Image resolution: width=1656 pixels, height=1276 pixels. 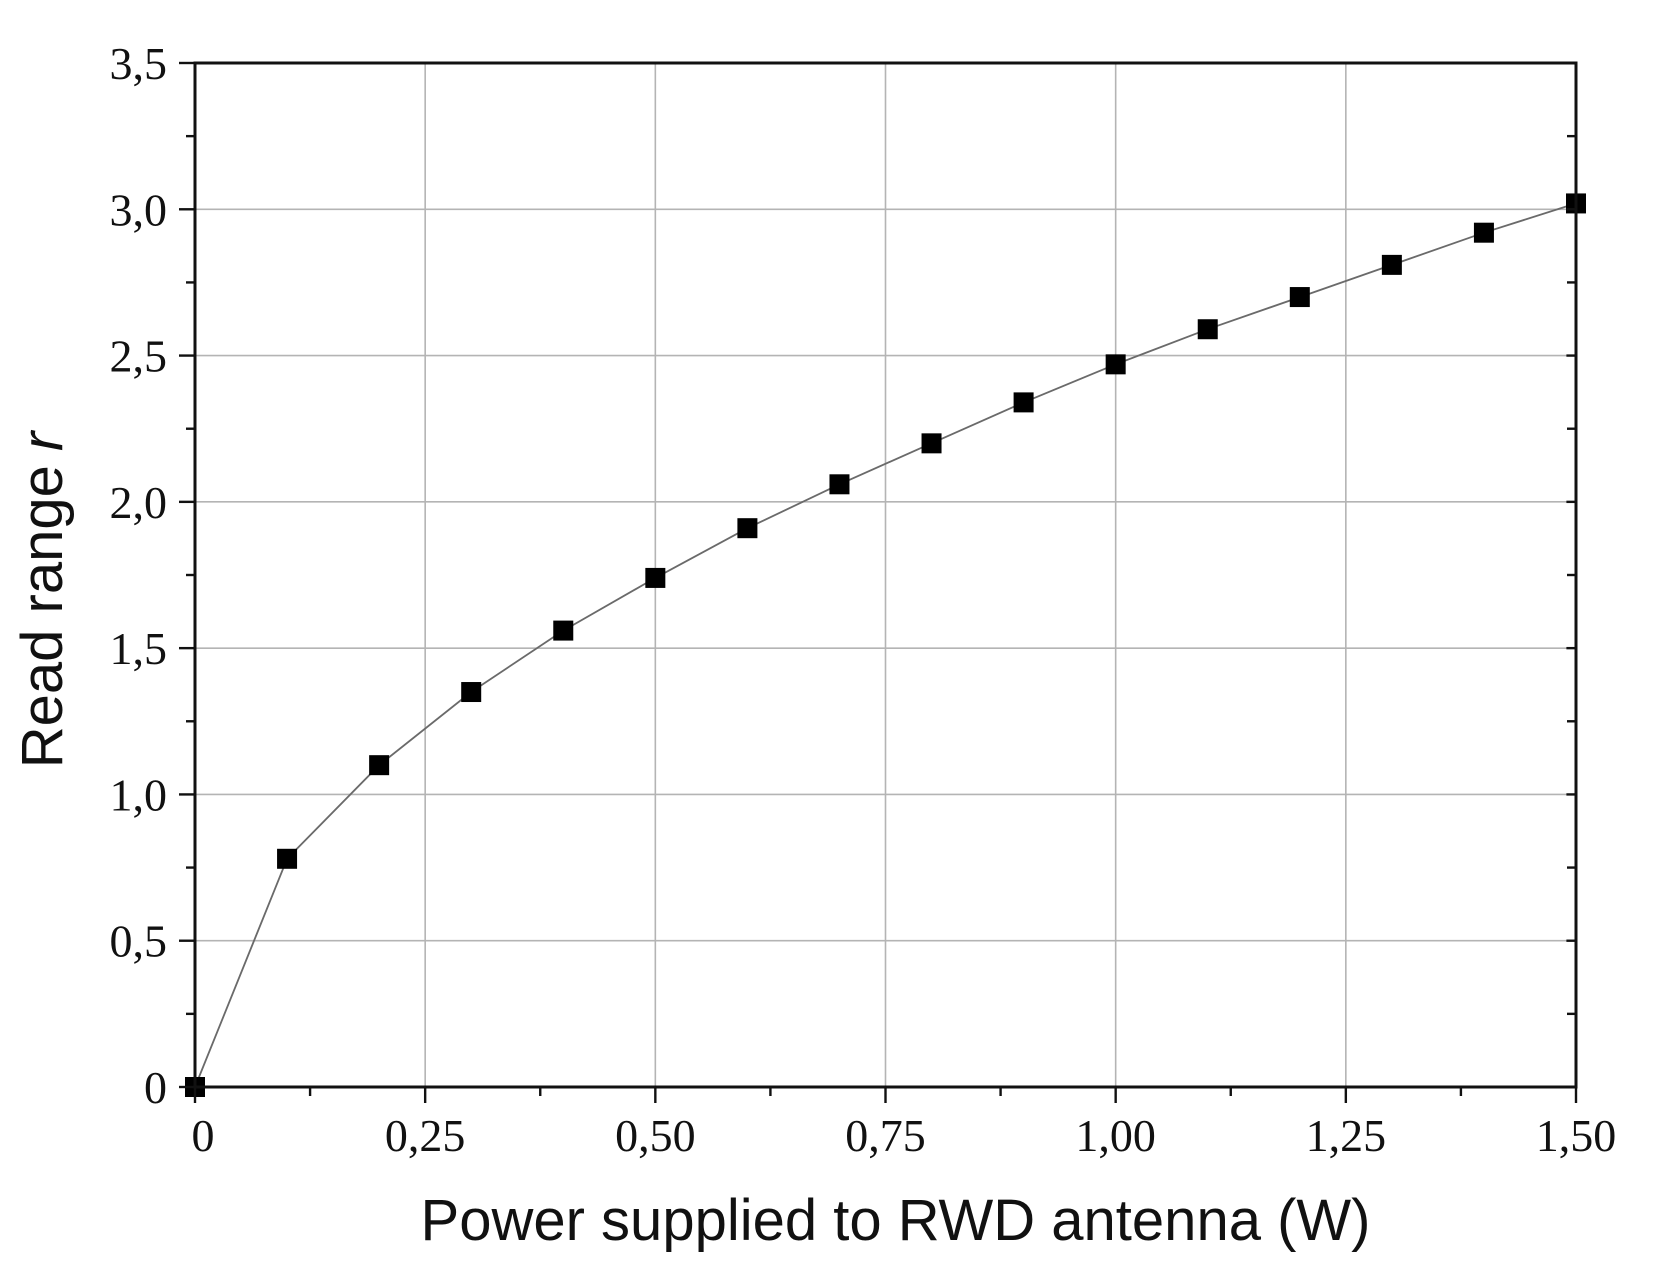 What do you see at coordinates (885, 1135) in the screenshot?
I see `x-tick-label: 0,75` at bounding box center [885, 1135].